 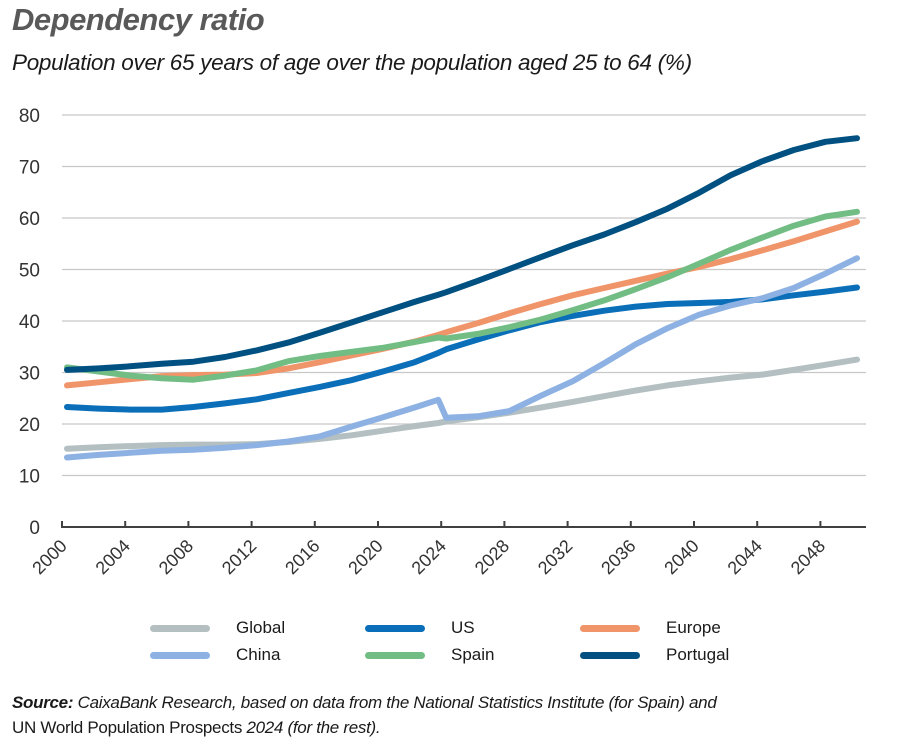 I want to click on source-text-line2-italic: 2024 (for the rest)., so click(x=313, y=727).